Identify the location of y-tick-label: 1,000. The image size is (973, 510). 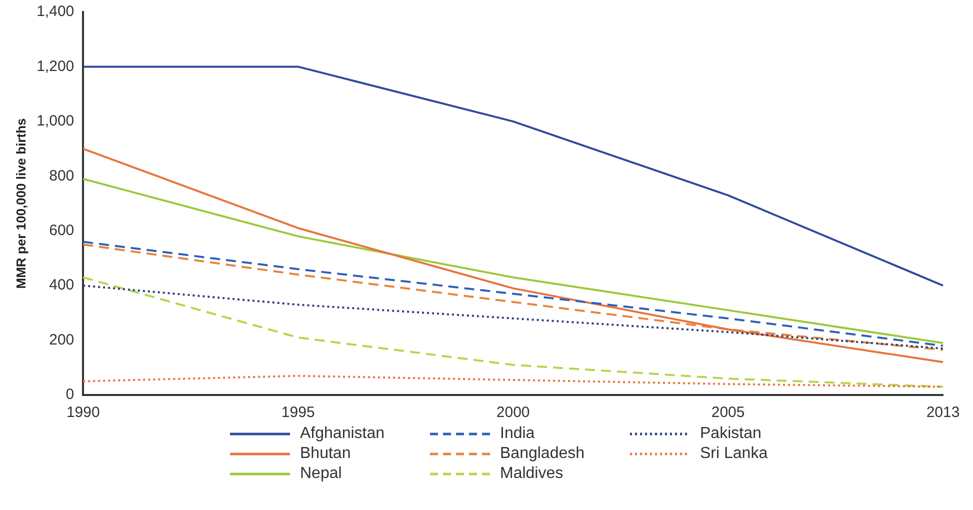
(55, 121).